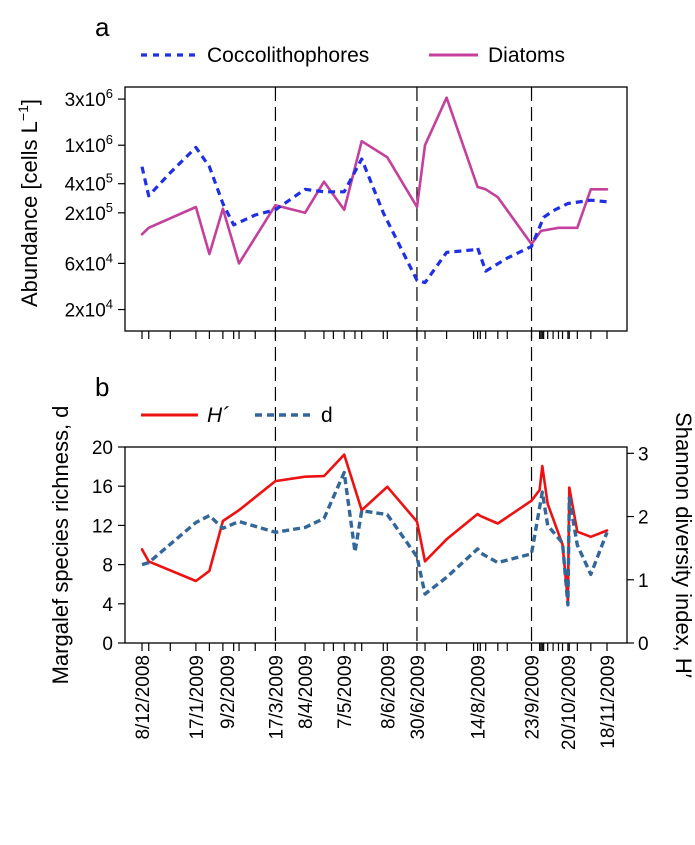 The height and width of the screenshot is (845, 695). What do you see at coordinates (107, 566) in the screenshot?
I see `panel-b-left-y-tick-label: 8` at bounding box center [107, 566].